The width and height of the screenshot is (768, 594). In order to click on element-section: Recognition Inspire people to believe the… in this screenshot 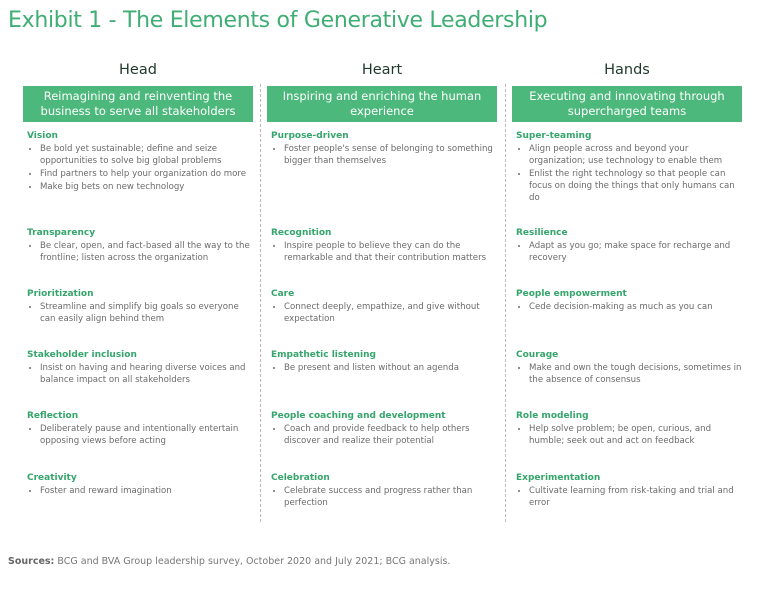, I will do `click(384, 246)`.